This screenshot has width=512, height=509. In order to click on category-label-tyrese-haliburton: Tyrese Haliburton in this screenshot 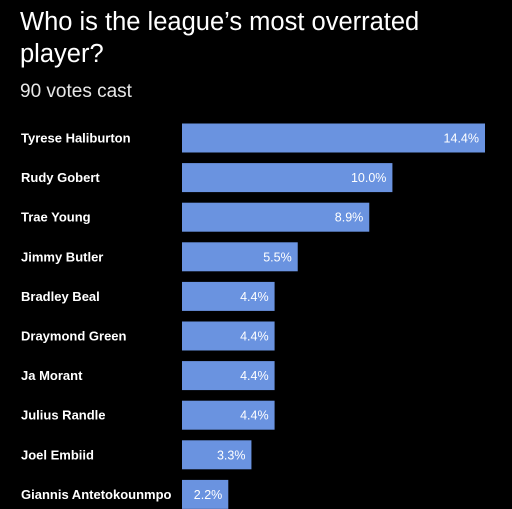, I will do `click(76, 138)`.